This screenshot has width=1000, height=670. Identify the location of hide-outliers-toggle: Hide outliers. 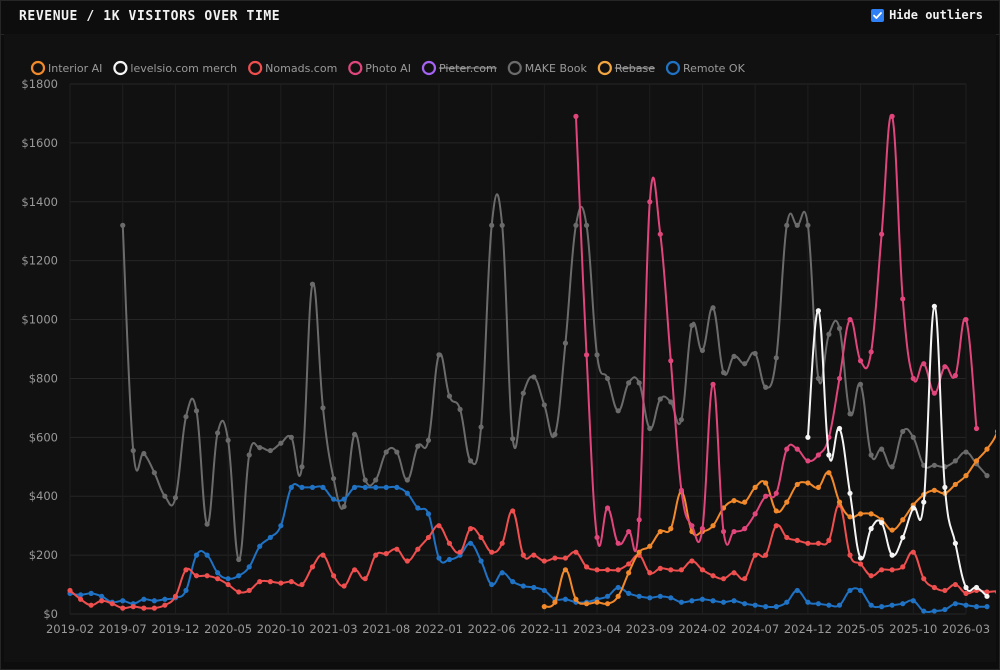
(927, 15).